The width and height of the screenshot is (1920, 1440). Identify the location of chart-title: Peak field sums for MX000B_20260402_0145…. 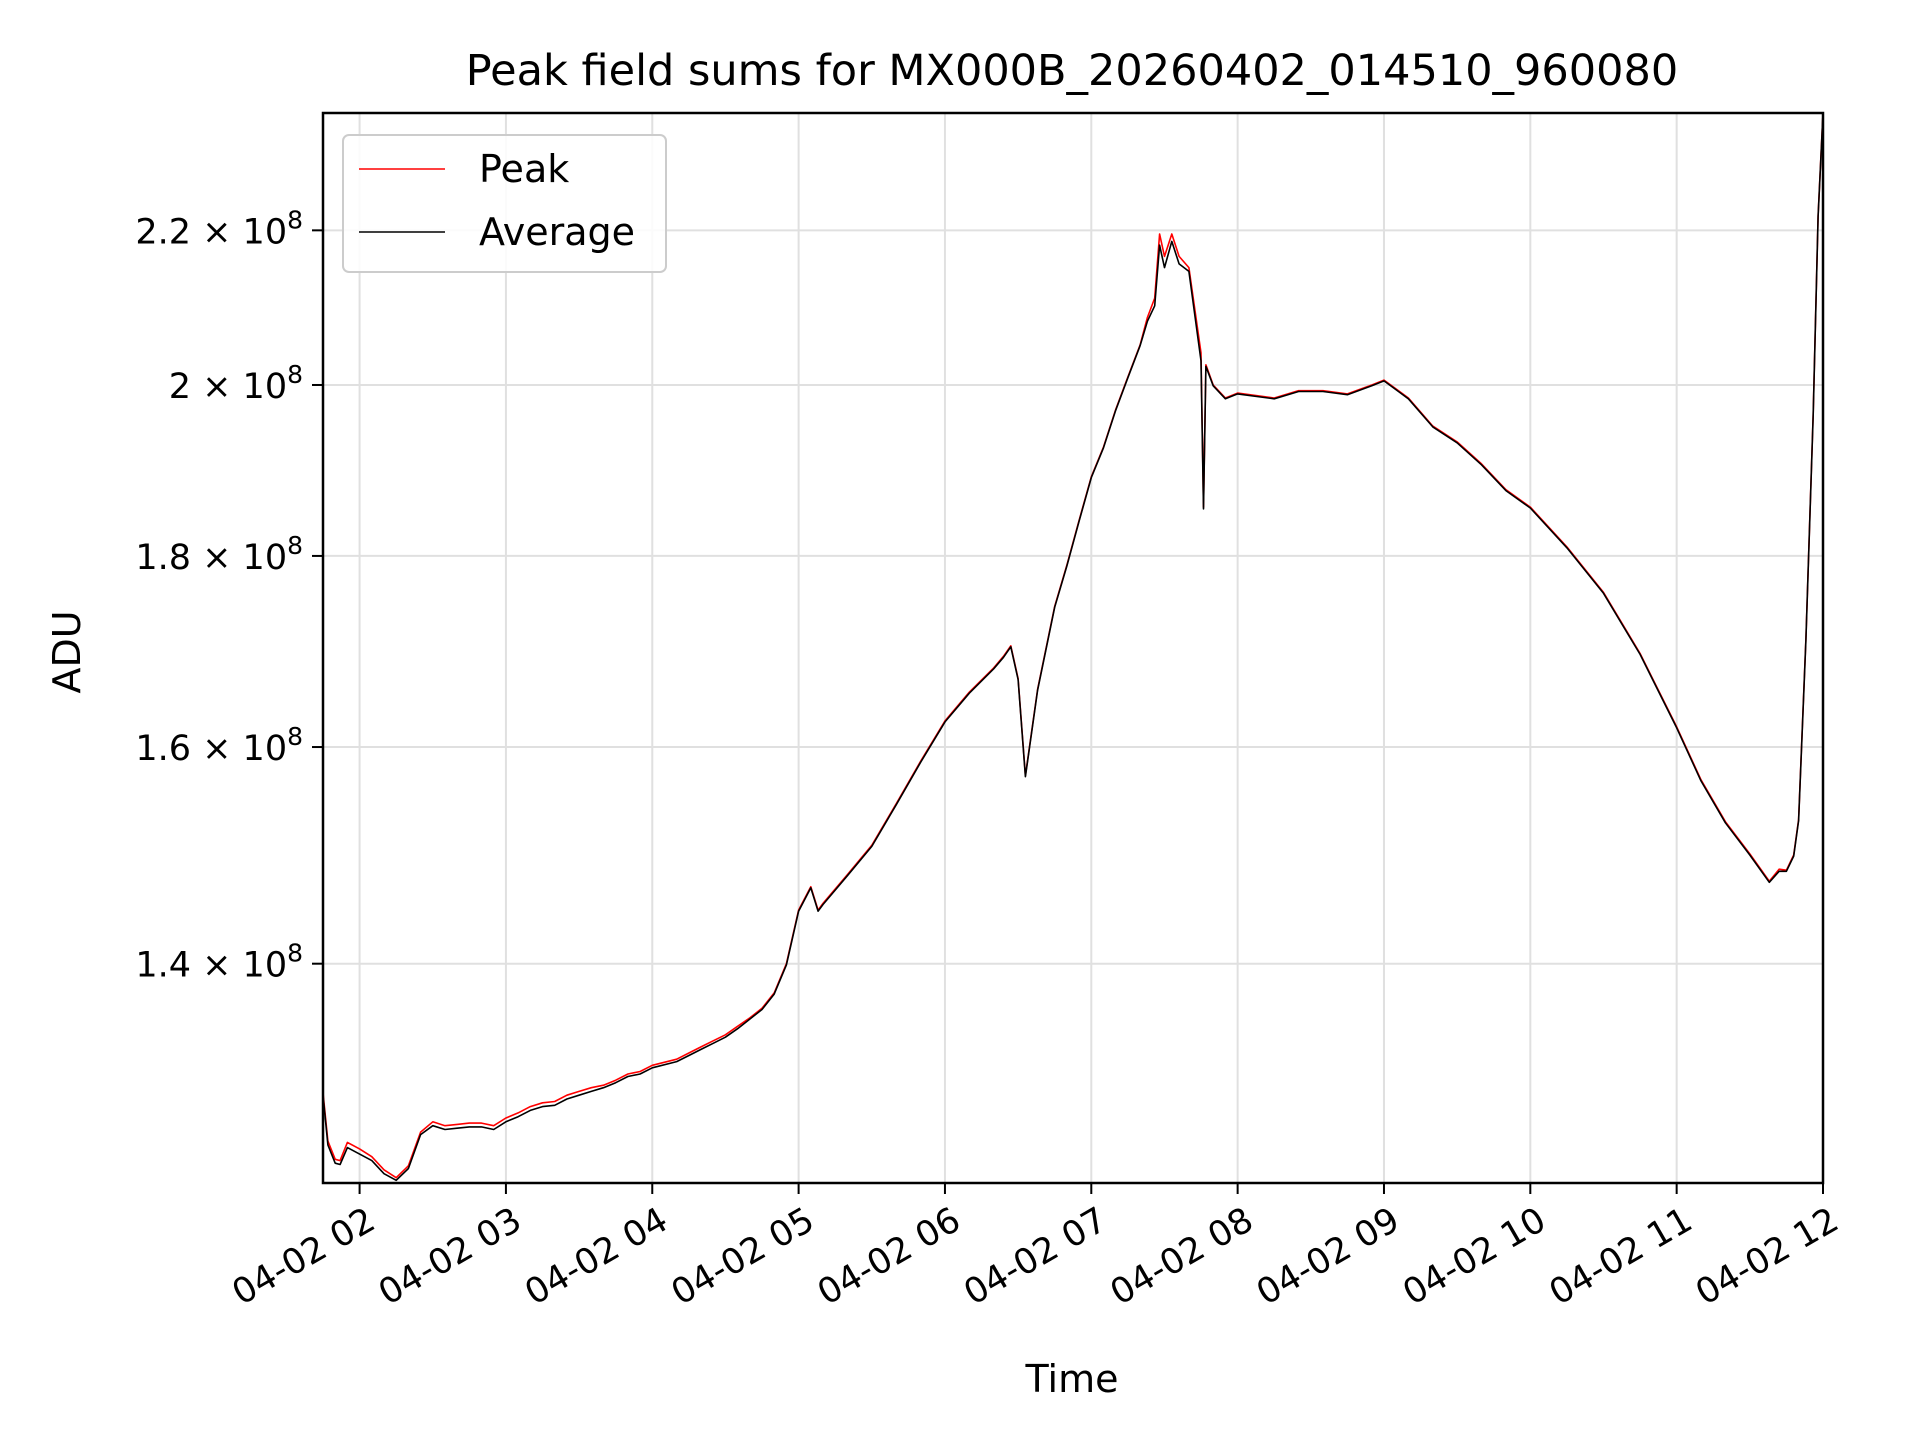
(1072, 71).